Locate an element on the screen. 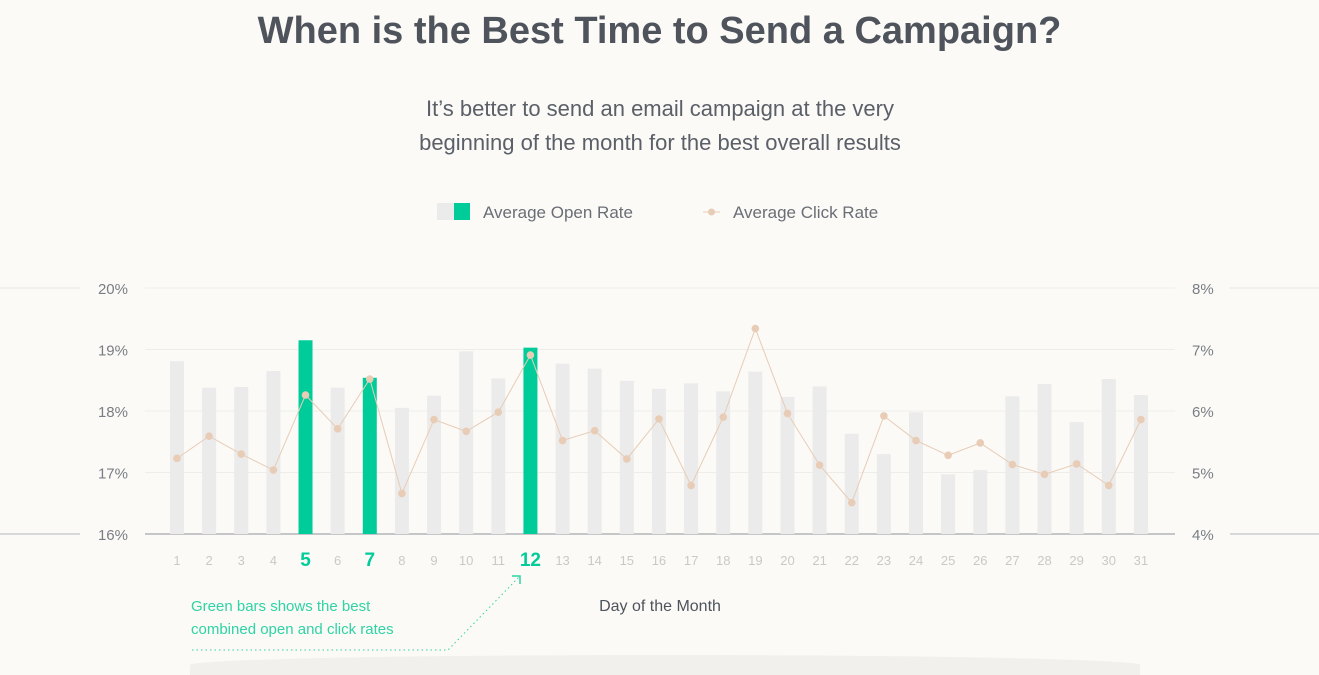 The width and height of the screenshot is (1319, 675). annotation-line: combined open and click rates is located at coordinates (292, 629).